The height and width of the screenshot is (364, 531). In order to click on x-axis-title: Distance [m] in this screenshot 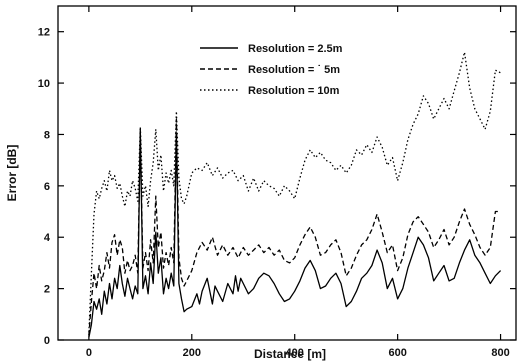, I will do `click(290, 354)`.